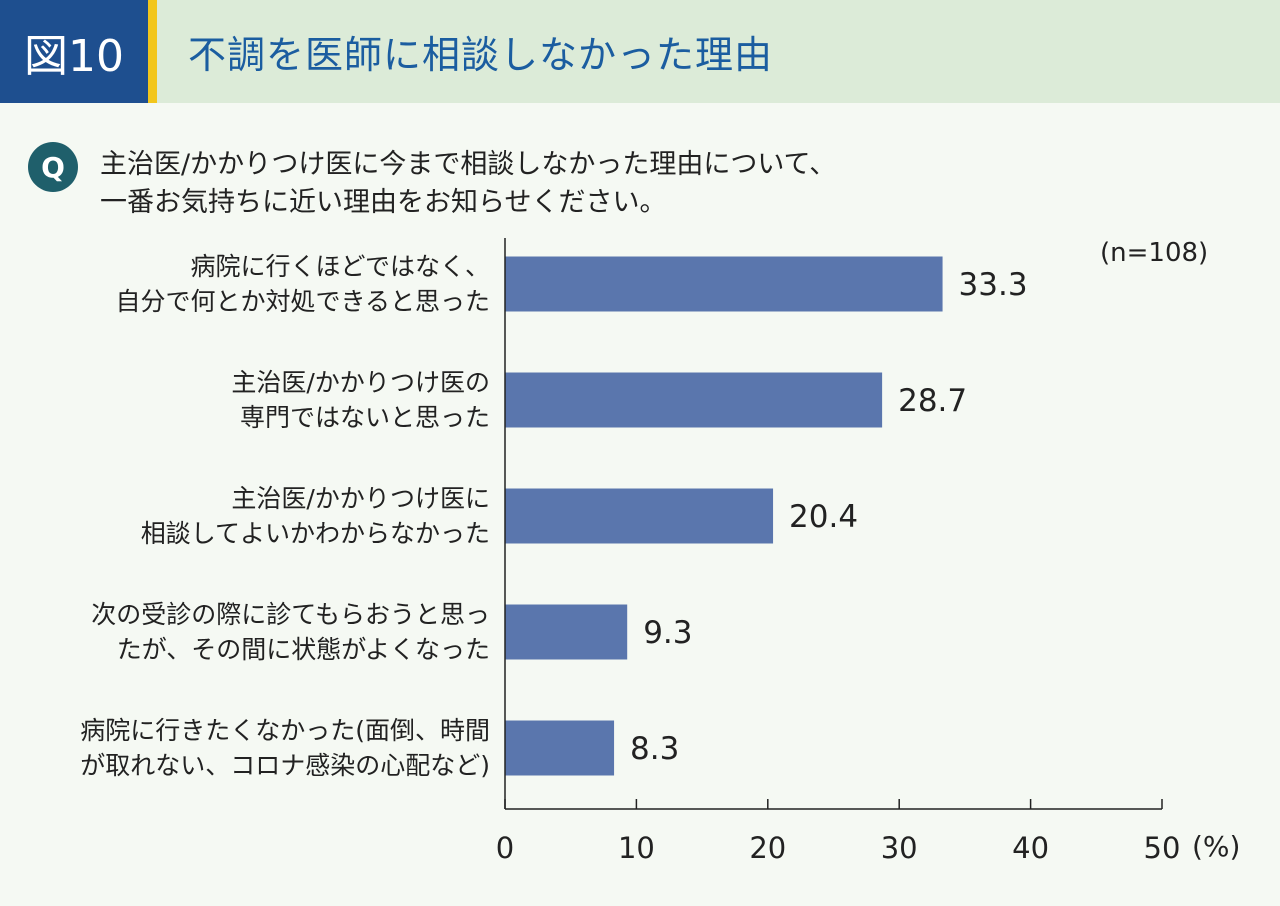 The width and height of the screenshot is (1280, 906). What do you see at coordinates (654, 749) in the screenshot?
I see `value-label-4: 8.3` at bounding box center [654, 749].